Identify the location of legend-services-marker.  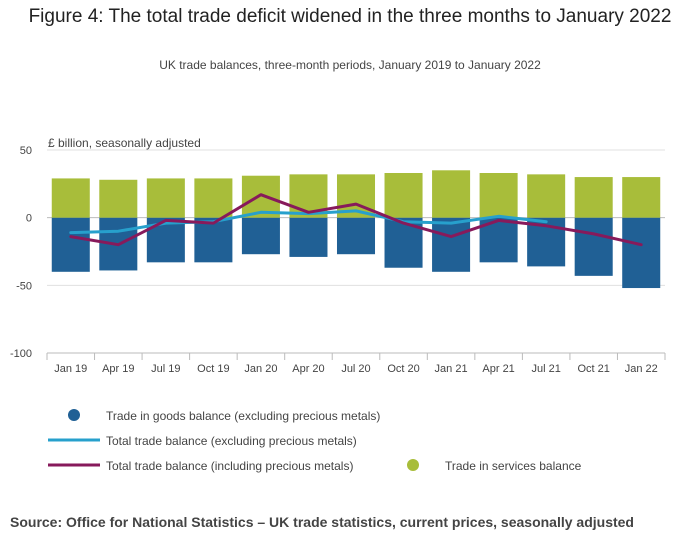
(413, 465).